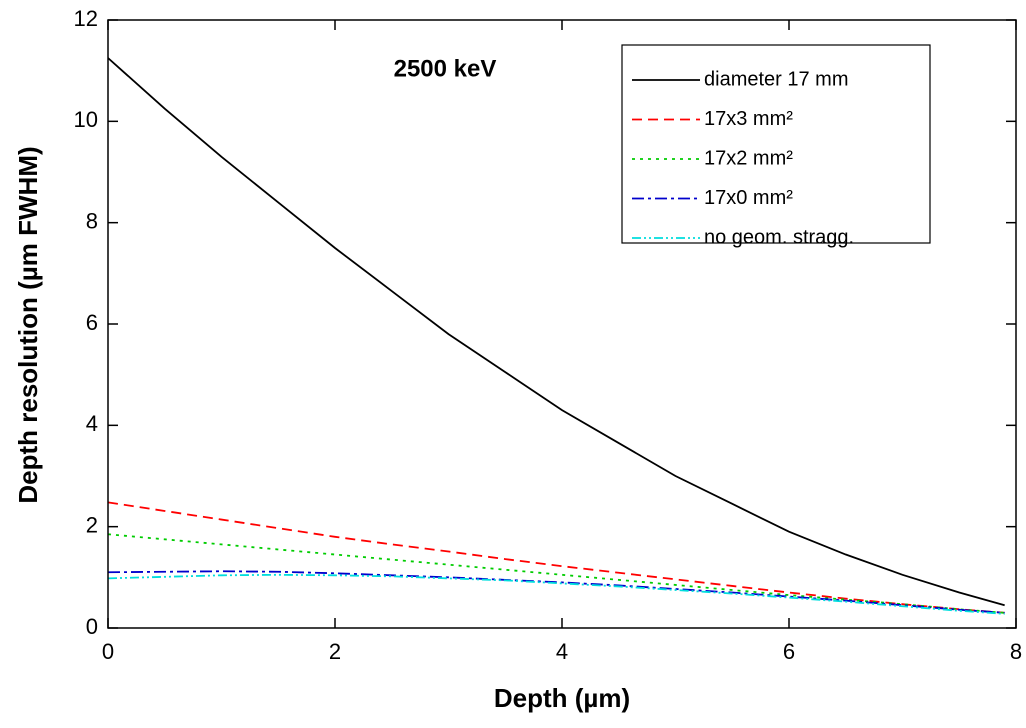  I want to click on x-tick-label: 2, so click(335, 651).